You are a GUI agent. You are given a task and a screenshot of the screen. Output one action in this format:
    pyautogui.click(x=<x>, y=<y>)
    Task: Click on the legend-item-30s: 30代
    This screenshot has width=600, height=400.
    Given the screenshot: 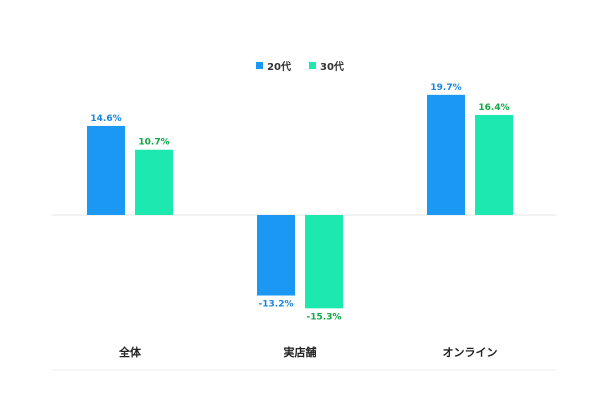 What is the action you would take?
    pyautogui.click(x=326, y=65)
    